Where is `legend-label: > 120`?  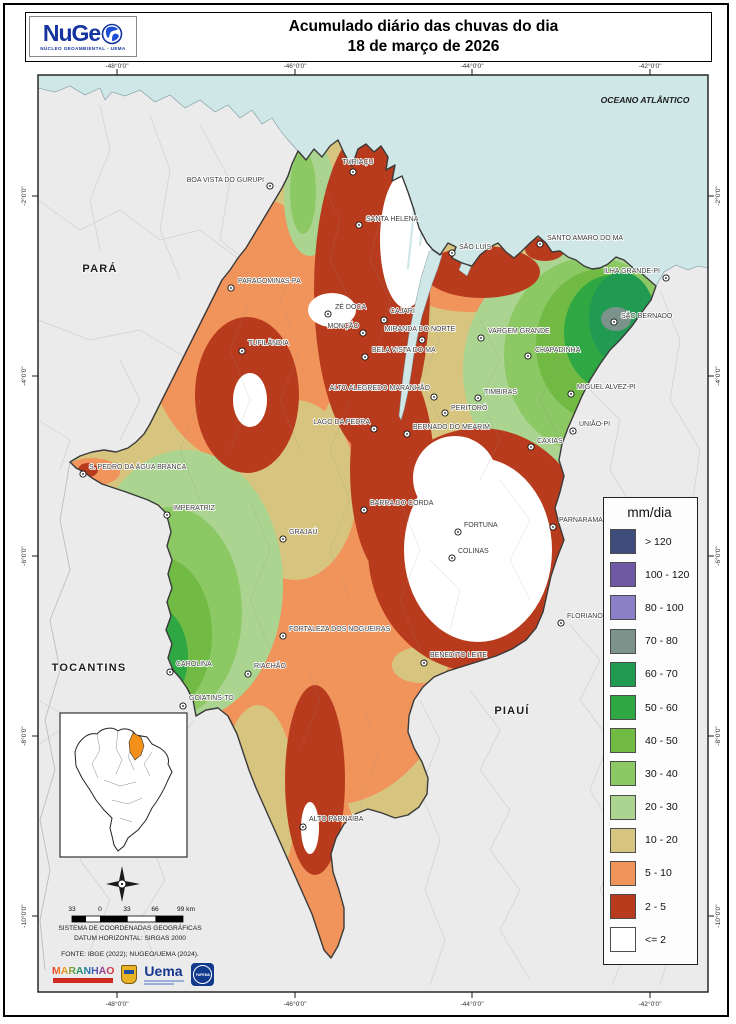
legend-label: > 120 is located at coordinates (658, 541).